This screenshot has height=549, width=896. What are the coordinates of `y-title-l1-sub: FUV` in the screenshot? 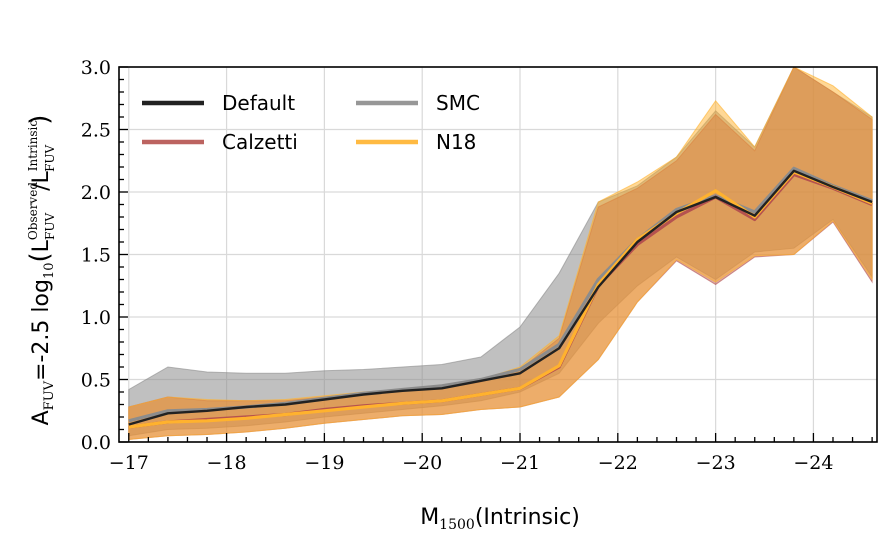 It's located at (50, 226).